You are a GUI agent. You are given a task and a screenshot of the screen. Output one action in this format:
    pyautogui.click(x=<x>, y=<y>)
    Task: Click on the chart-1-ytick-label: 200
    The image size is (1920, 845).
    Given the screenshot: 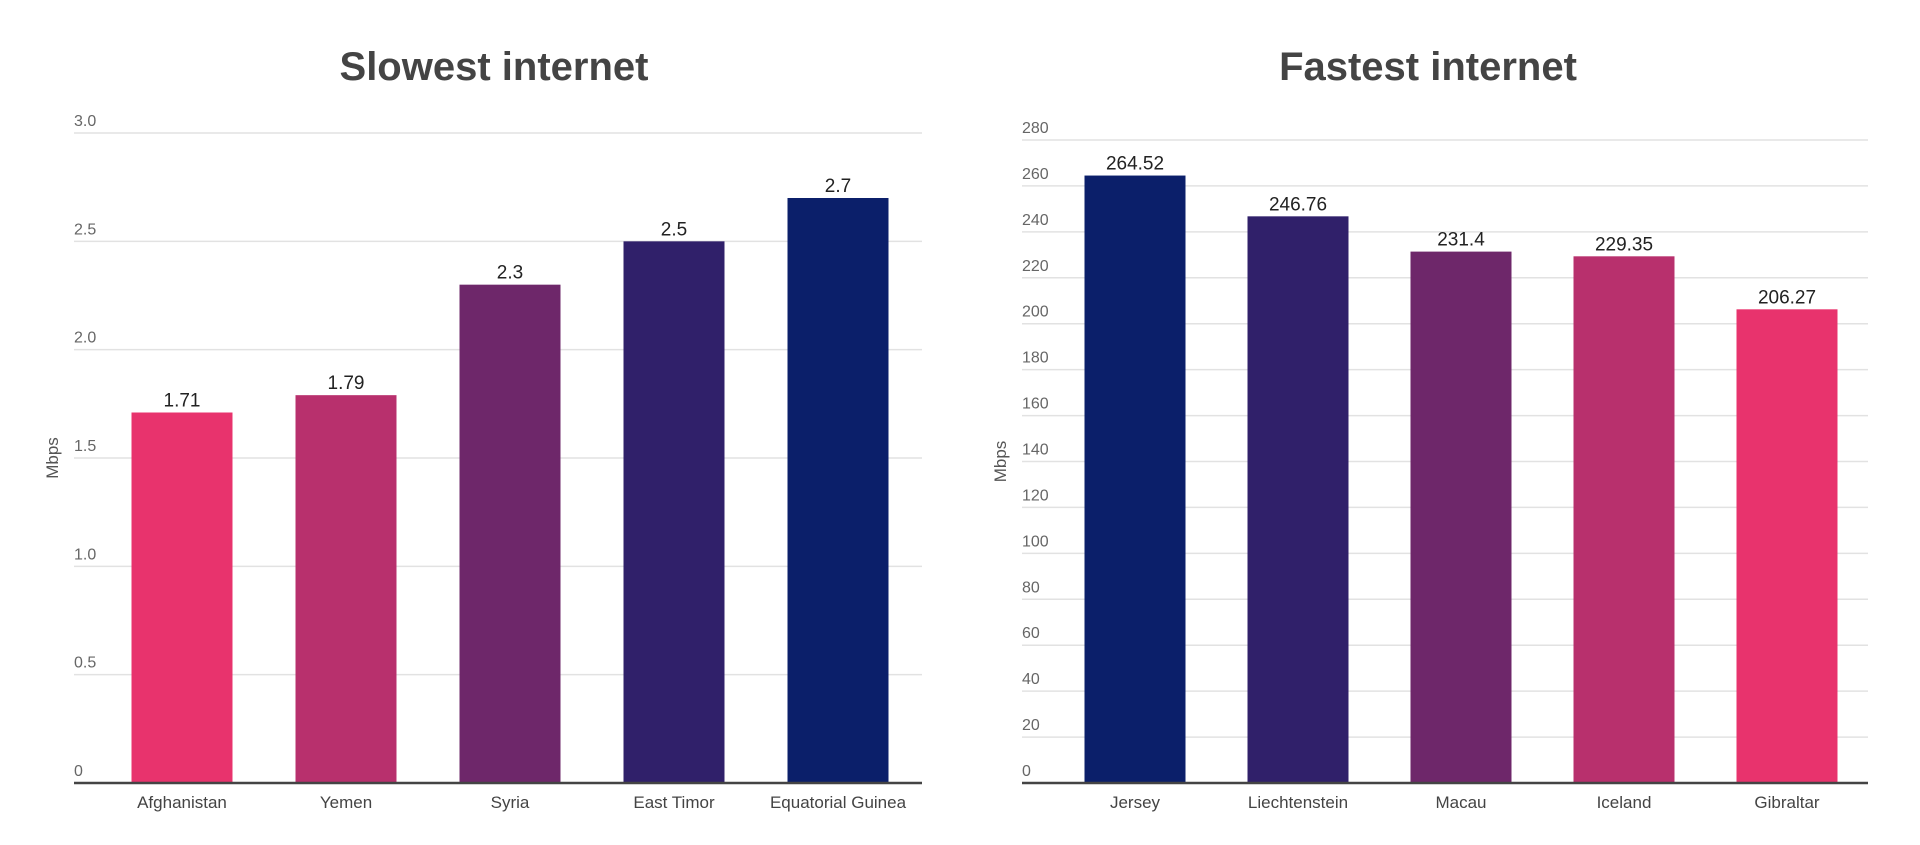 What is the action you would take?
    pyautogui.click(x=1035, y=312)
    